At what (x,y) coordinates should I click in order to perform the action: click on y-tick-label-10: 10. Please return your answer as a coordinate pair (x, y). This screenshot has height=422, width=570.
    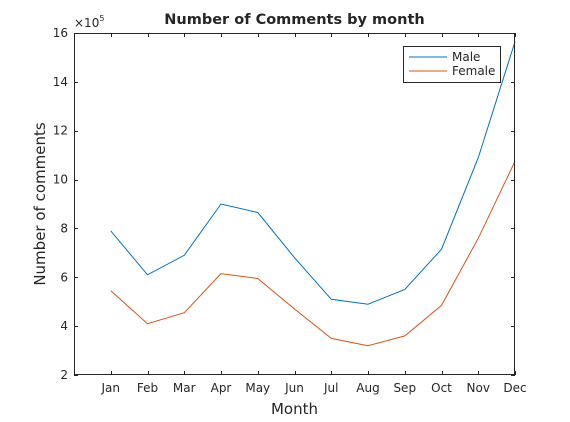
    Looking at the image, I should click on (60, 180).